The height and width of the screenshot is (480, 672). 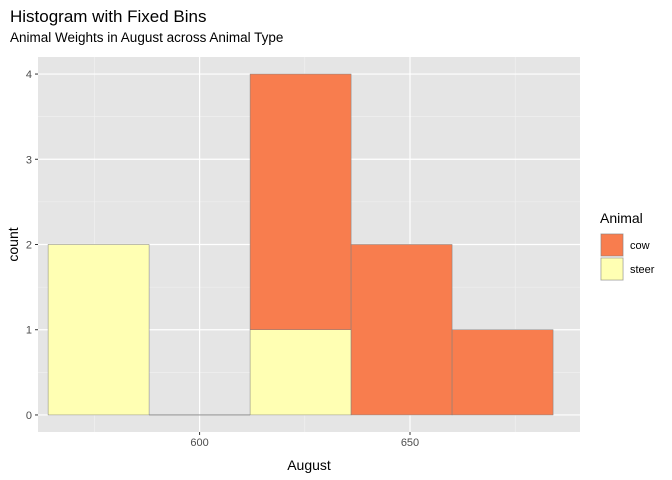 What do you see at coordinates (29, 246) in the screenshot?
I see `y-tick-label: 2` at bounding box center [29, 246].